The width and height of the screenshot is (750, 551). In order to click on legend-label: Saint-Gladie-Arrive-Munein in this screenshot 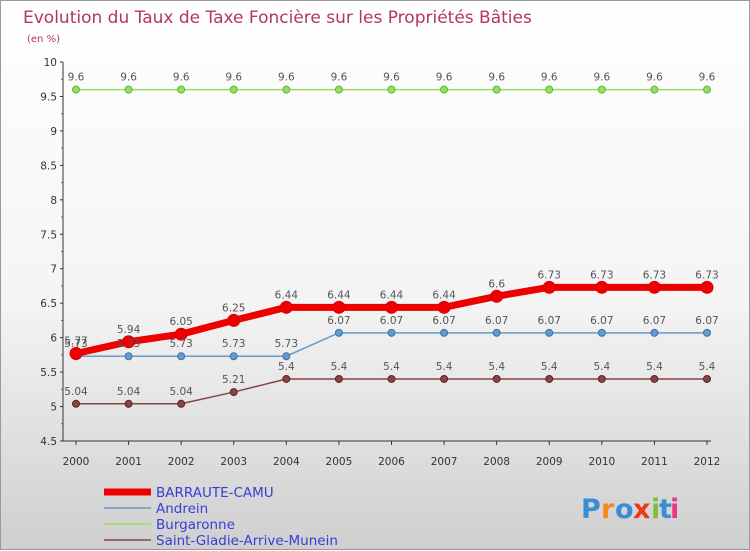, I will do `click(247, 541)`.